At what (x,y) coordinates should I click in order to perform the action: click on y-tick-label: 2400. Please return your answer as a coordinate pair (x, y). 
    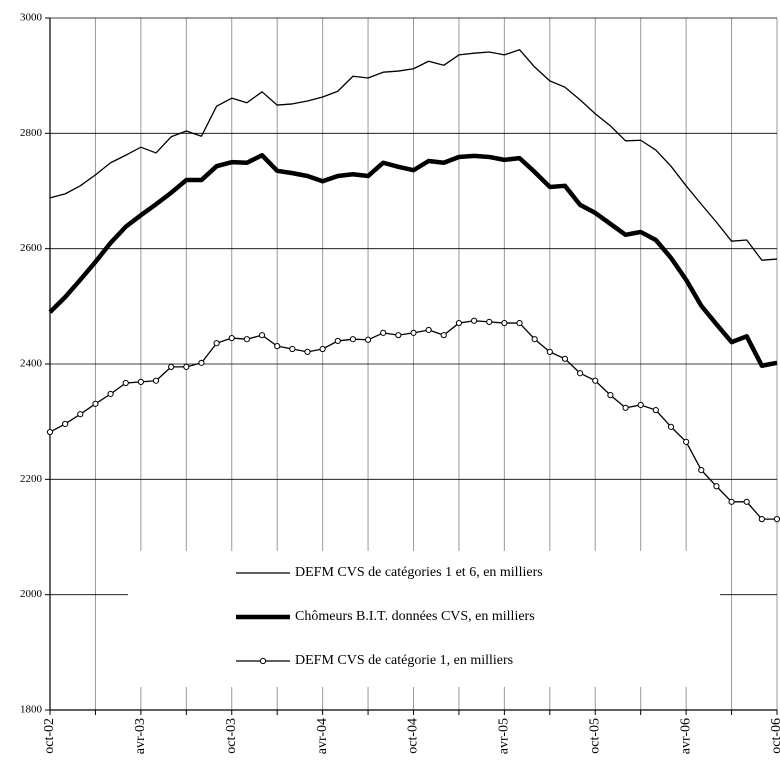
    Looking at the image, I should click on (31, 364).